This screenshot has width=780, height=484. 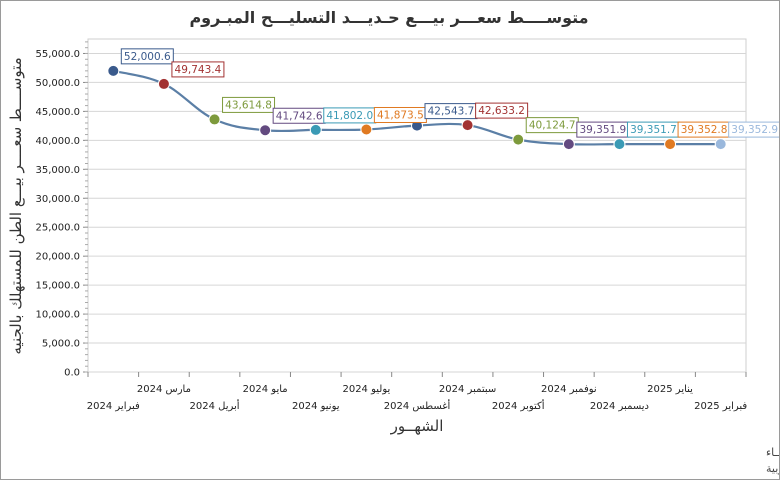 I want to click on x-tick-label: ديسمبر 2024, so click(x=619, y=406).